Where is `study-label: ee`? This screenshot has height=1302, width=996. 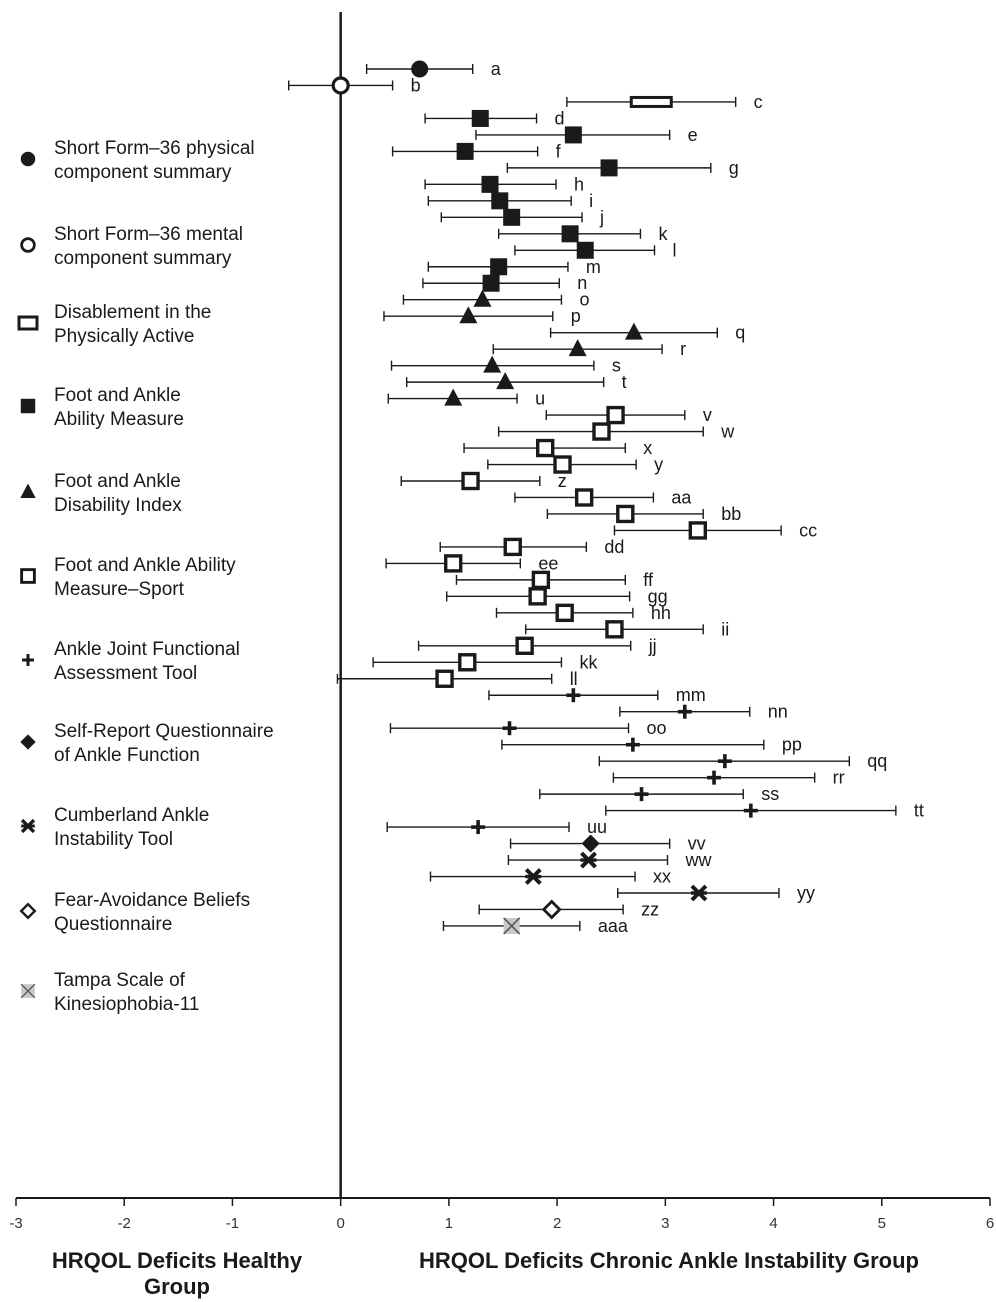 study-label: ee is located at coordinates (548, 563).